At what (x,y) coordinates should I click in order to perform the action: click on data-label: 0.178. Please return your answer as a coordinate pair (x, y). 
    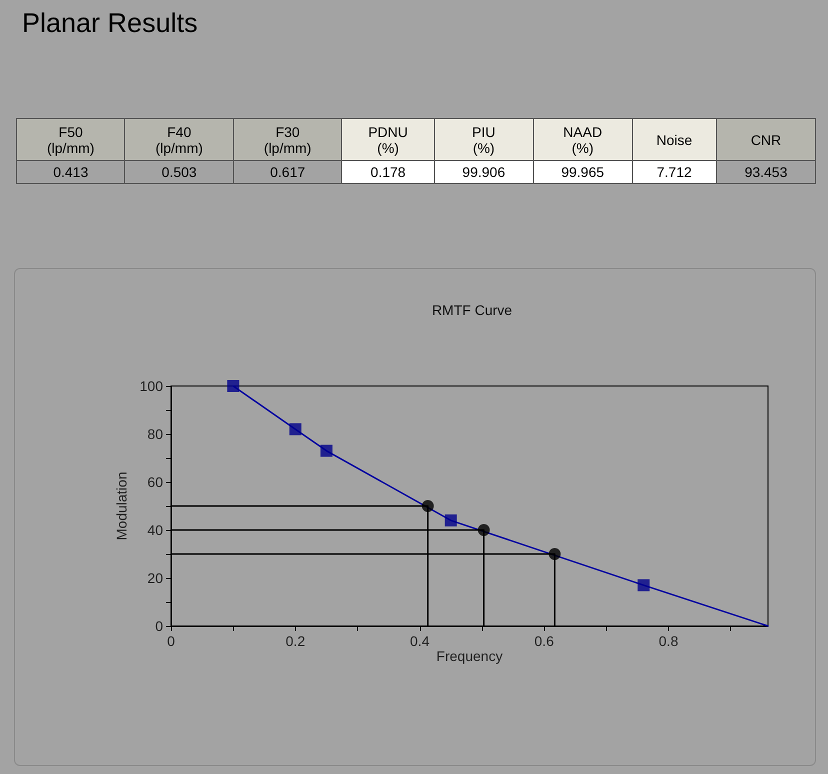
    Looking at the image, I should click on (388, 172).